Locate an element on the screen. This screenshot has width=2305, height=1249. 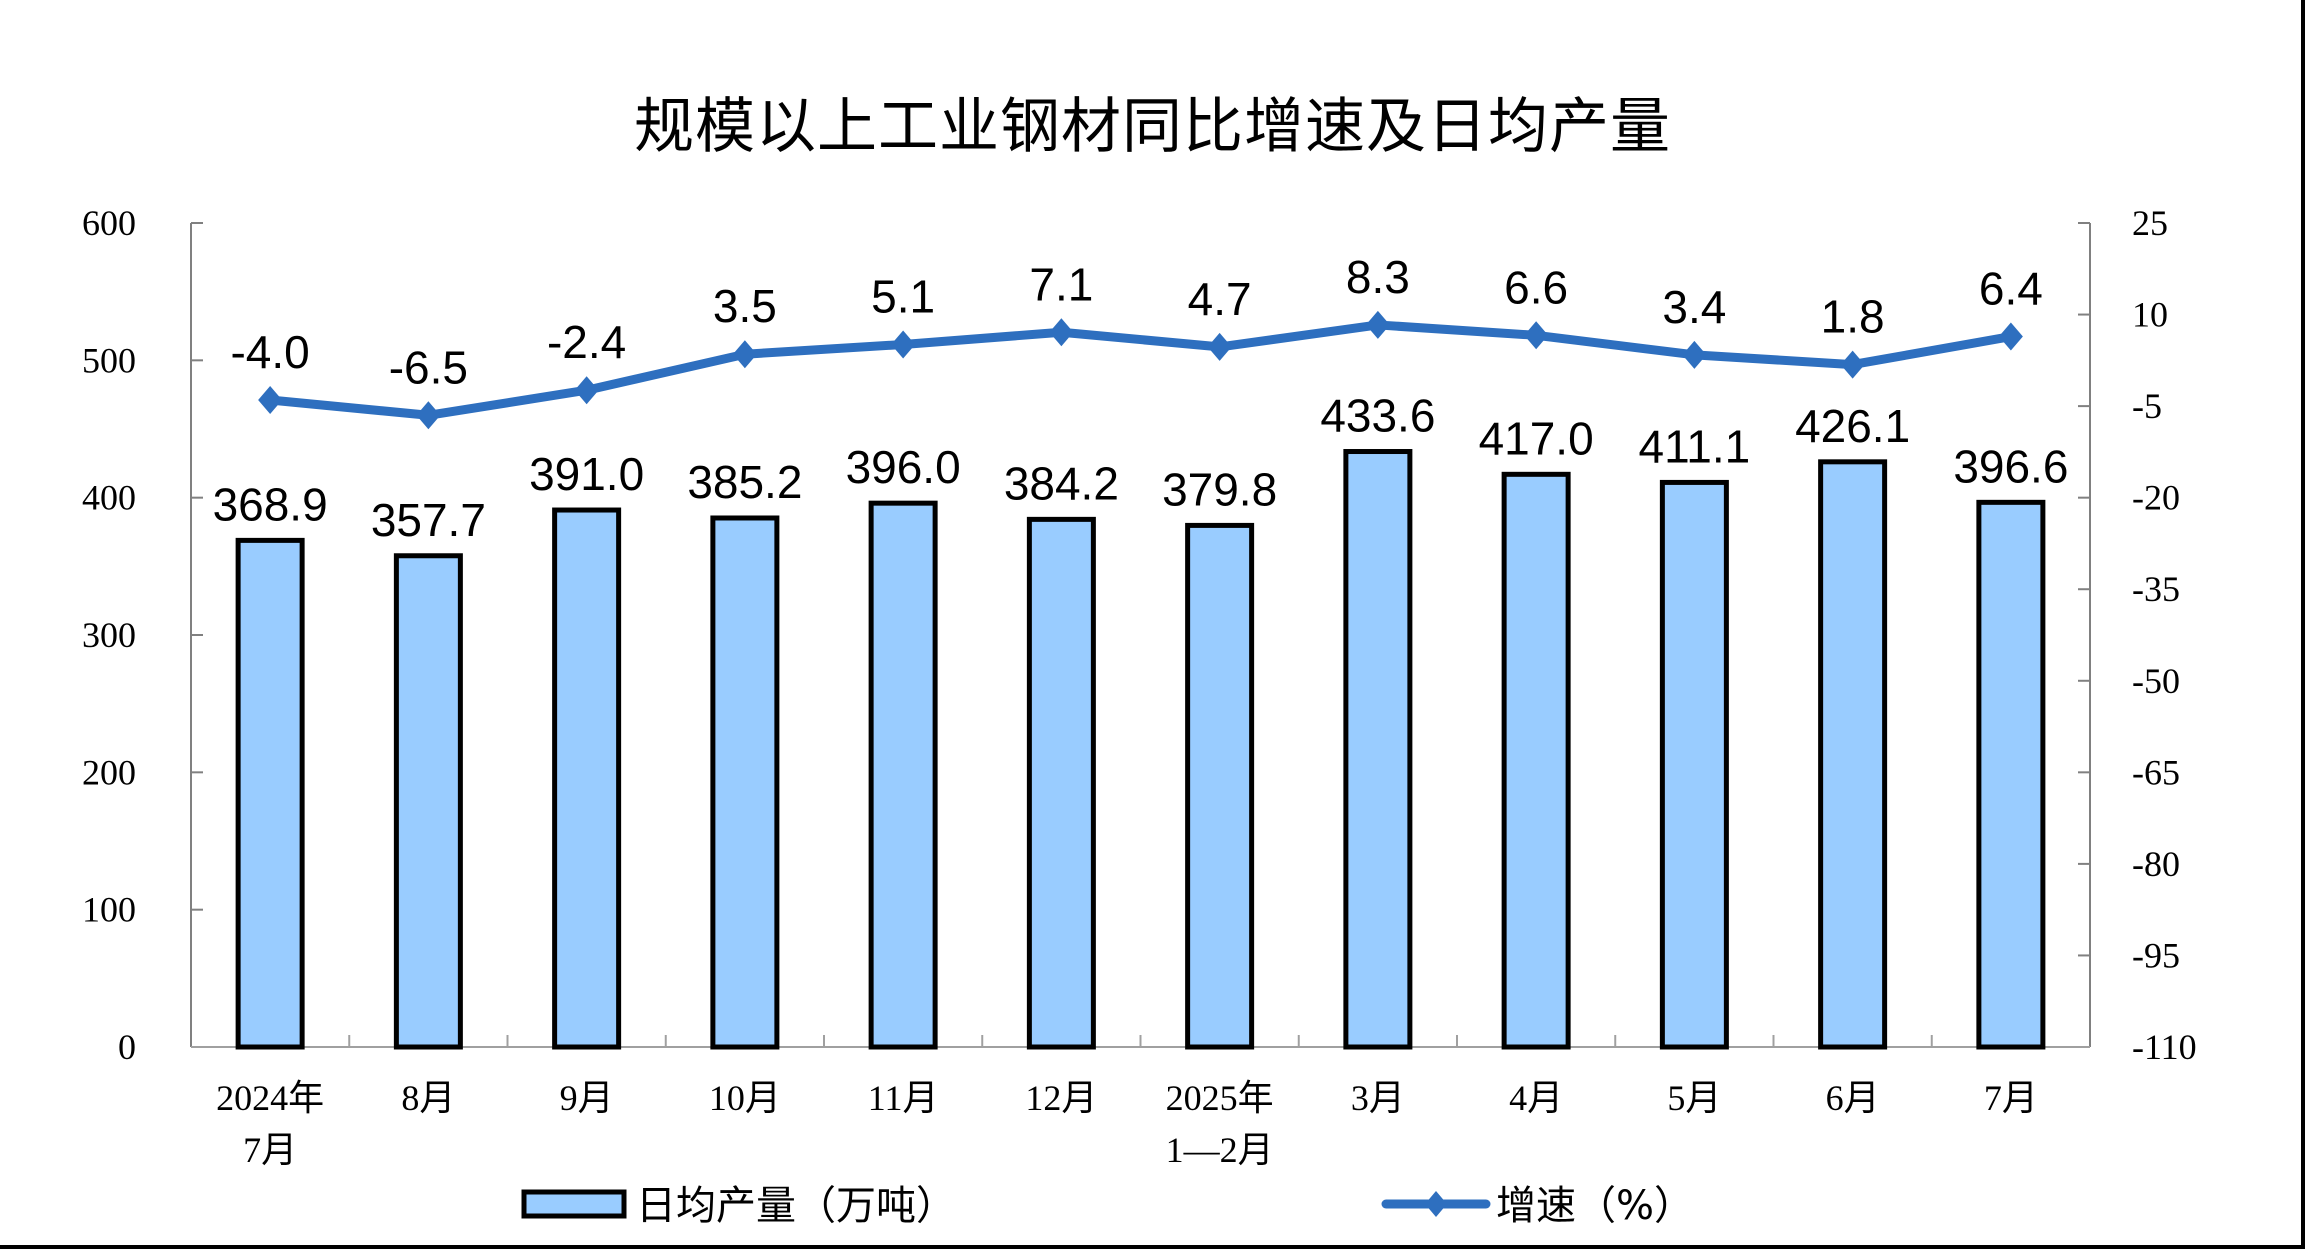
line-value-label: 3.5 is located at coordinates (745, 306).